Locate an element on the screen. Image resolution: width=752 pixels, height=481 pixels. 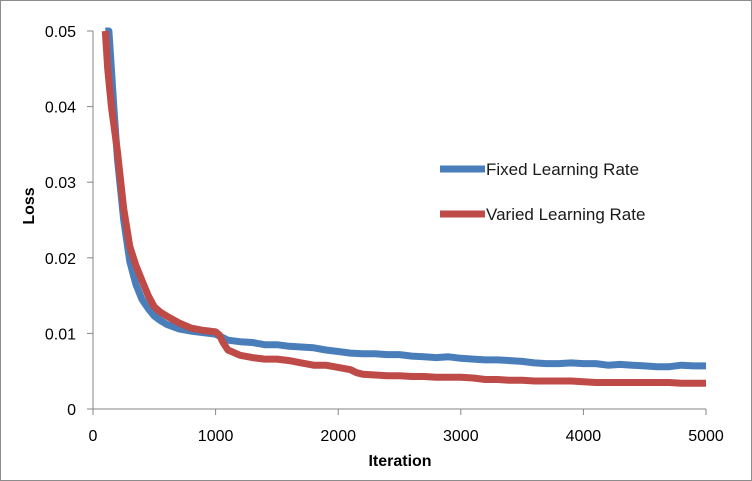
x-tick-label: 1000 is located at coordinates (216, 436).